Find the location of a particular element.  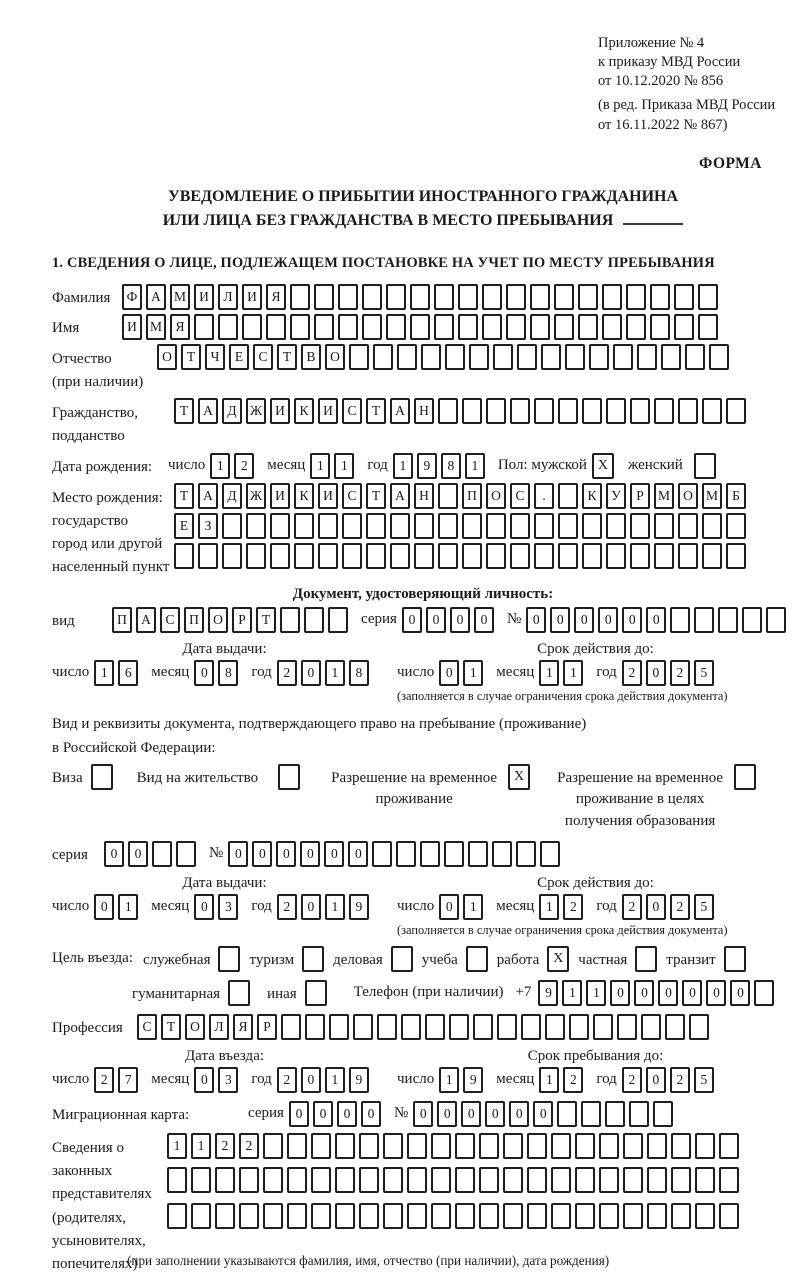

char-cell: Н is located at coordinates (424, 495).